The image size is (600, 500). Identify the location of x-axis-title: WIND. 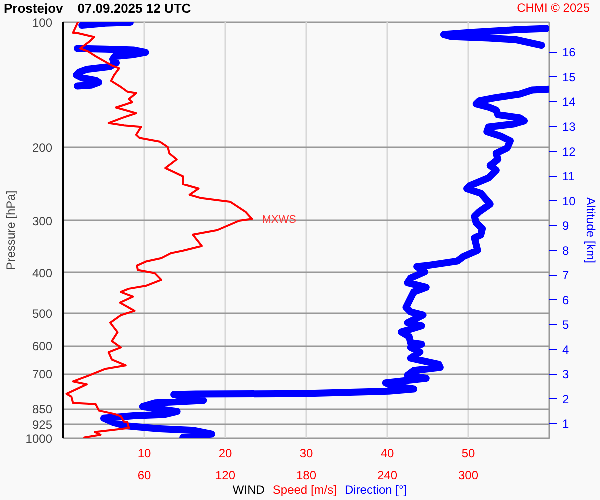
(248, 490).